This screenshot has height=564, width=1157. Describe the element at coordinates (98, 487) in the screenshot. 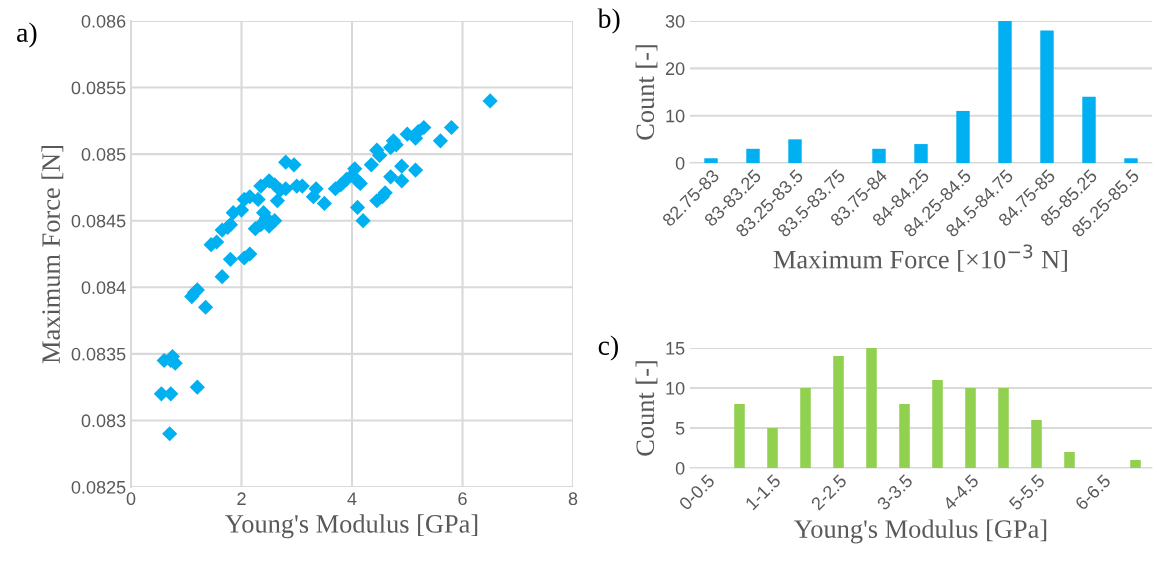

I see `y-tick-label: 0.0825` at that location.